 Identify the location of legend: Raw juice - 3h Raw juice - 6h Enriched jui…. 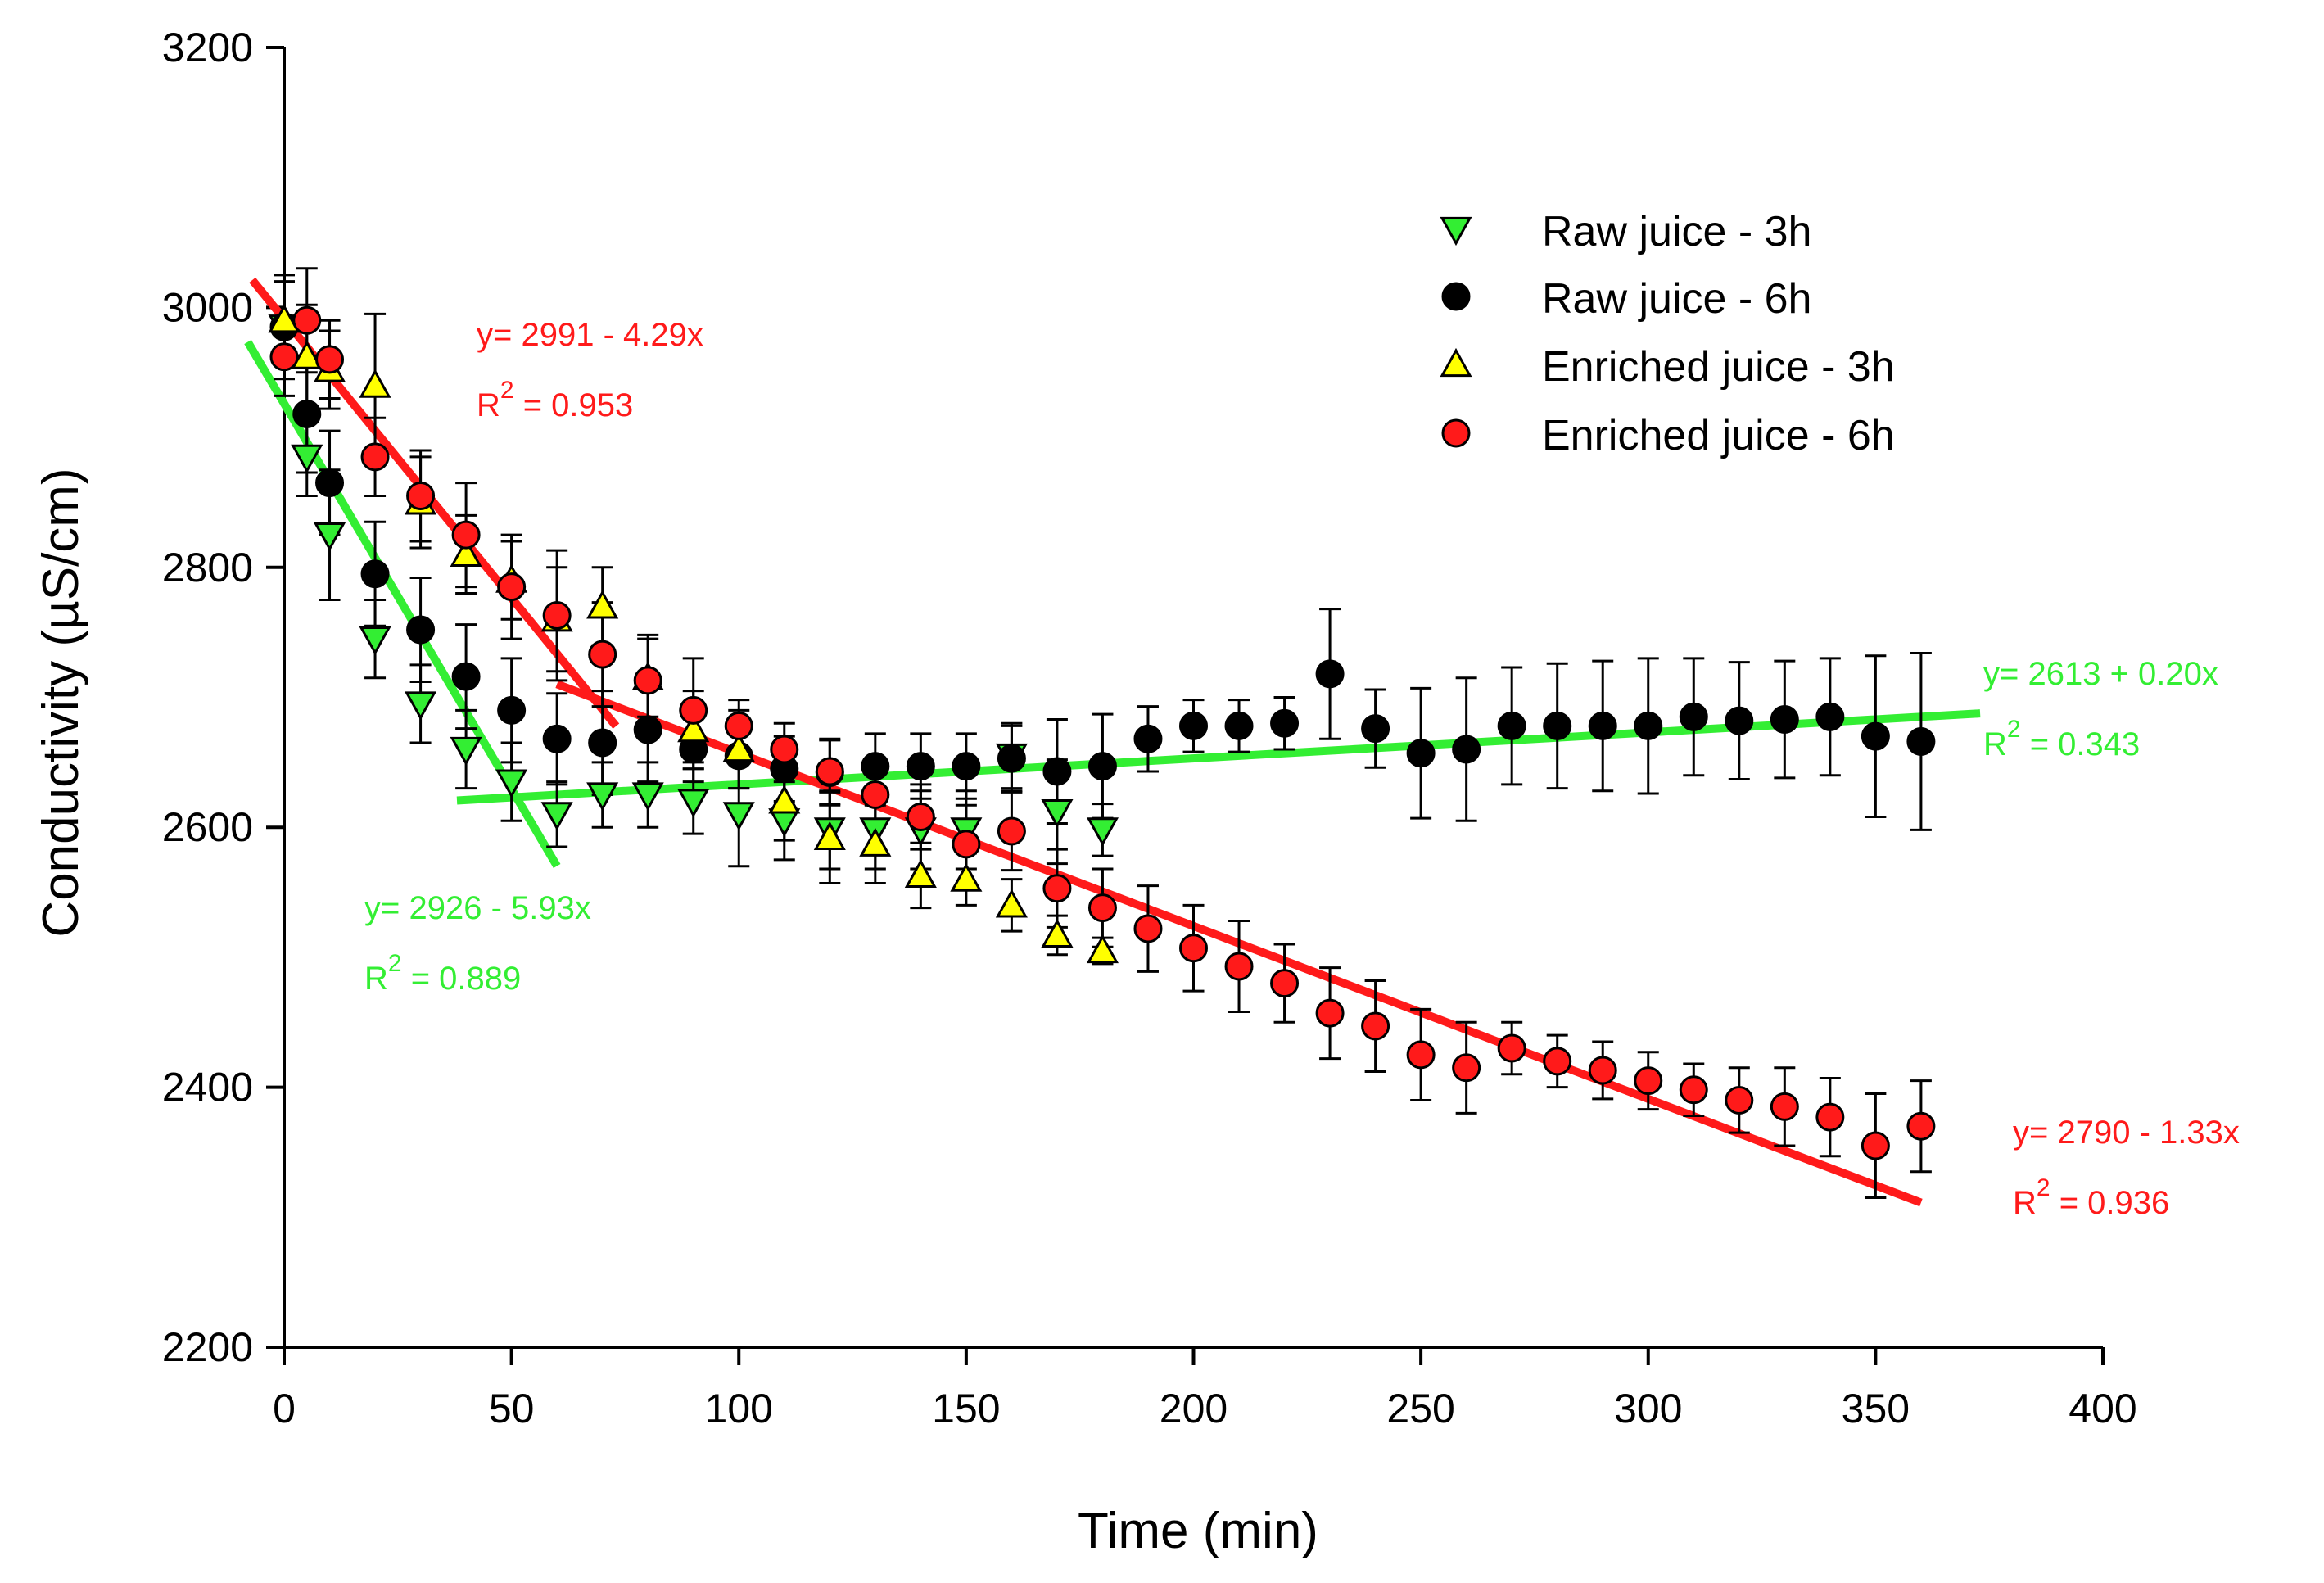
(1667, 334).